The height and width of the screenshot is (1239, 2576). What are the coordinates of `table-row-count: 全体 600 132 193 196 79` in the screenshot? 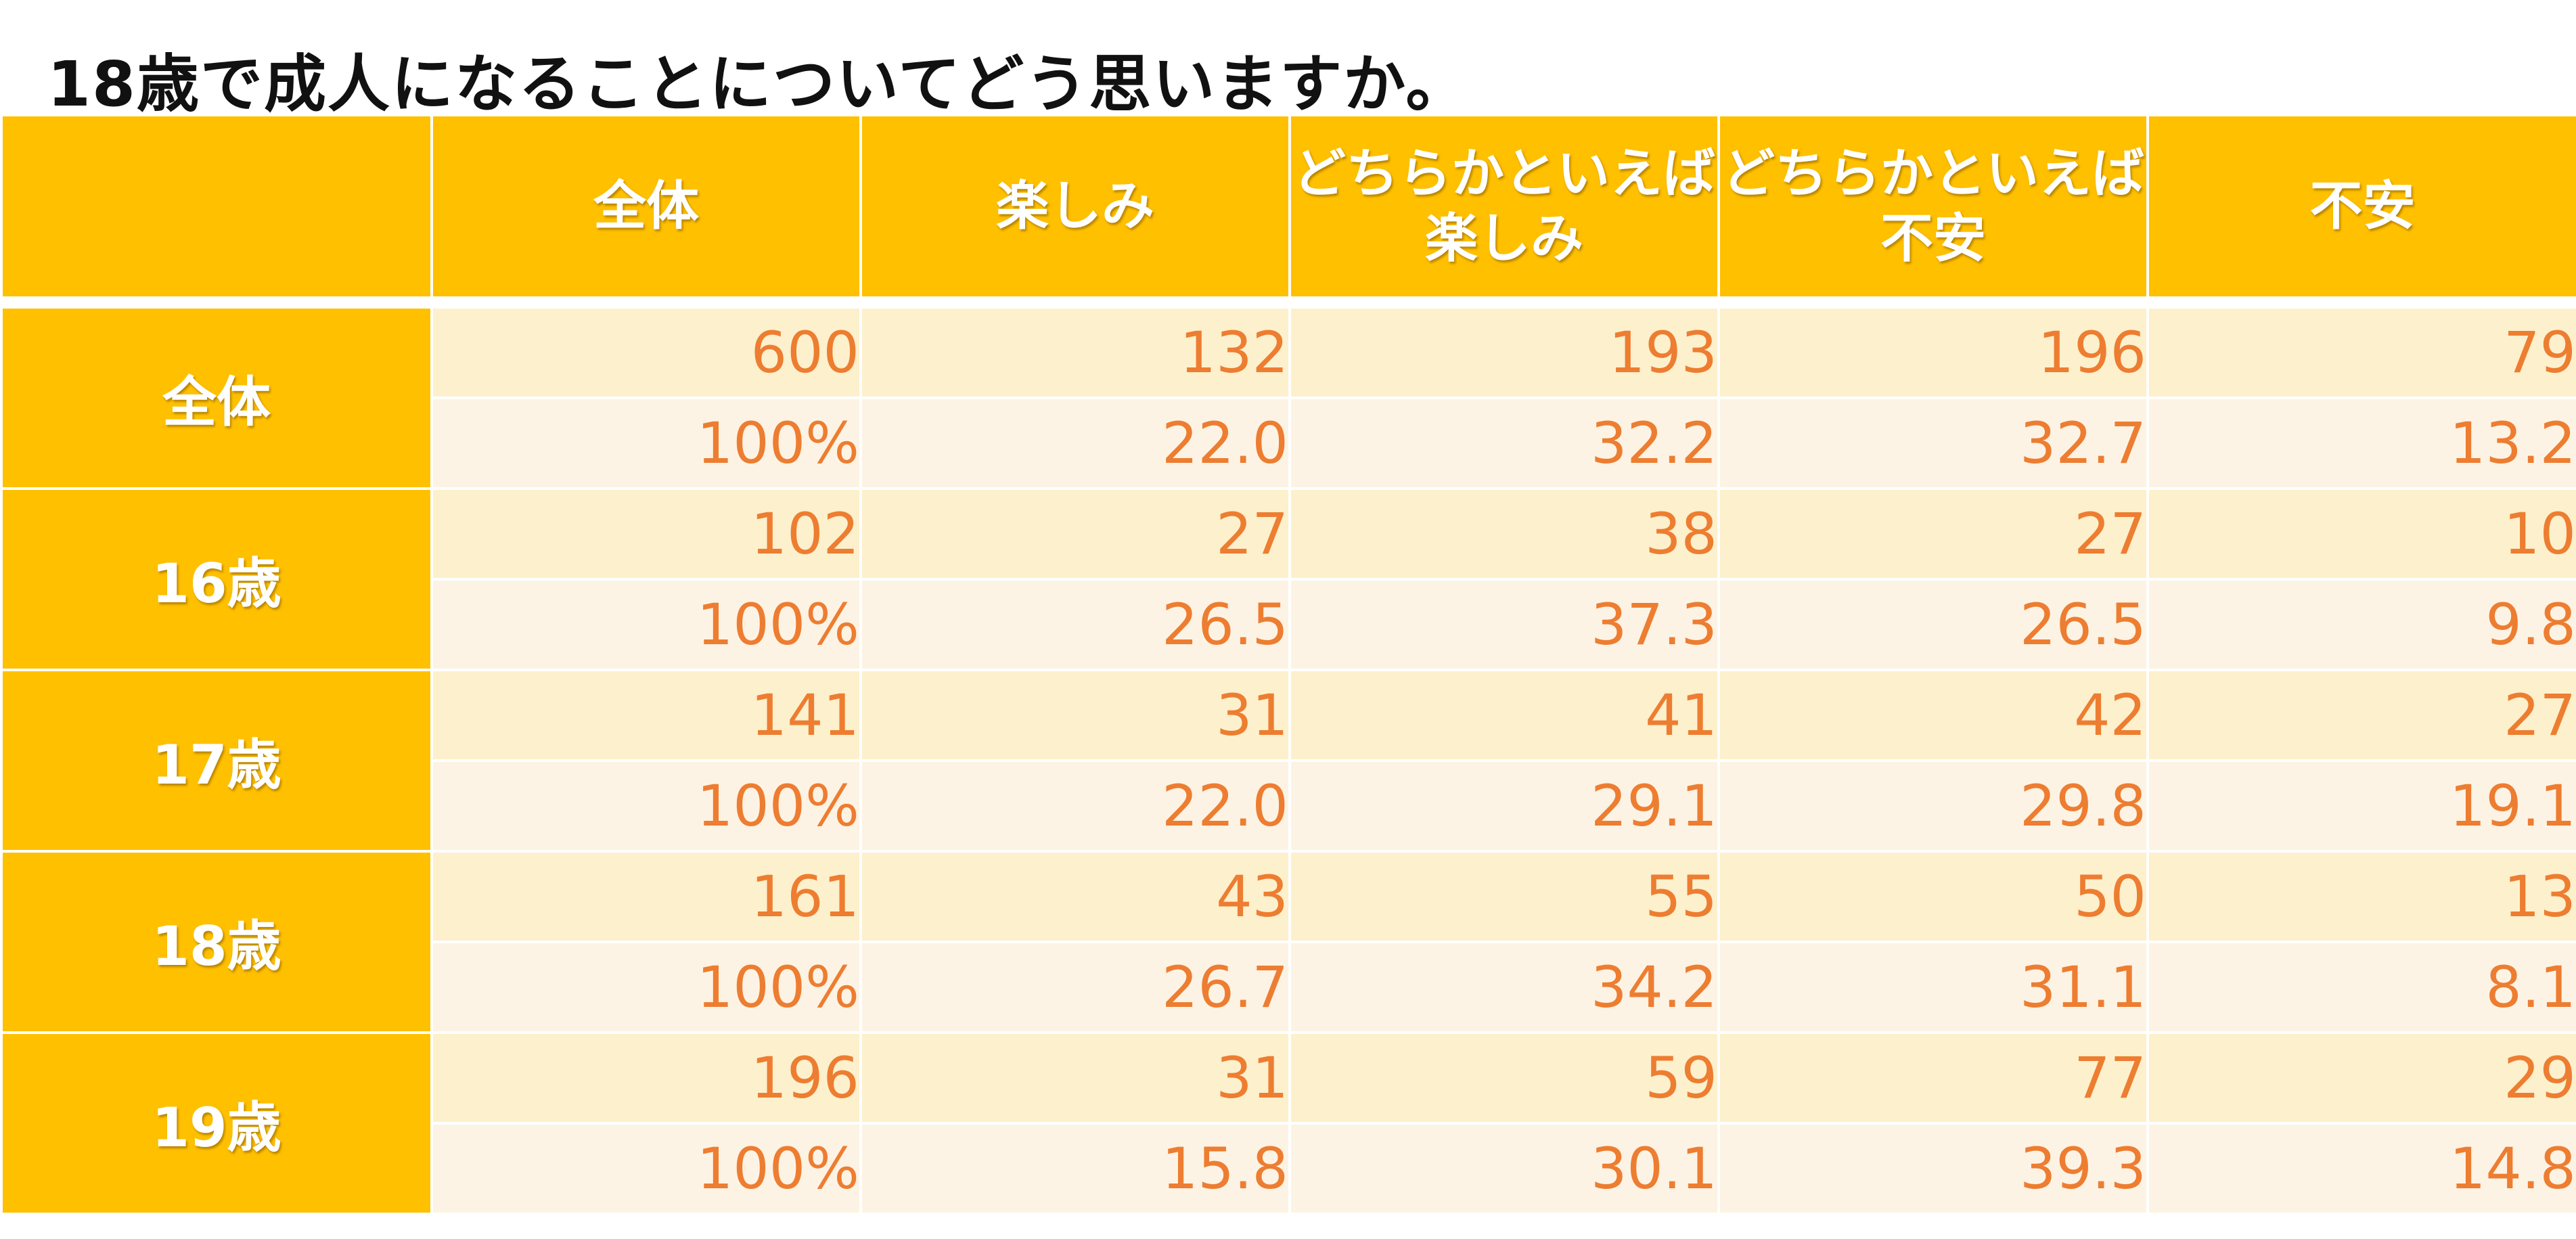 It's located at (1288, 398).